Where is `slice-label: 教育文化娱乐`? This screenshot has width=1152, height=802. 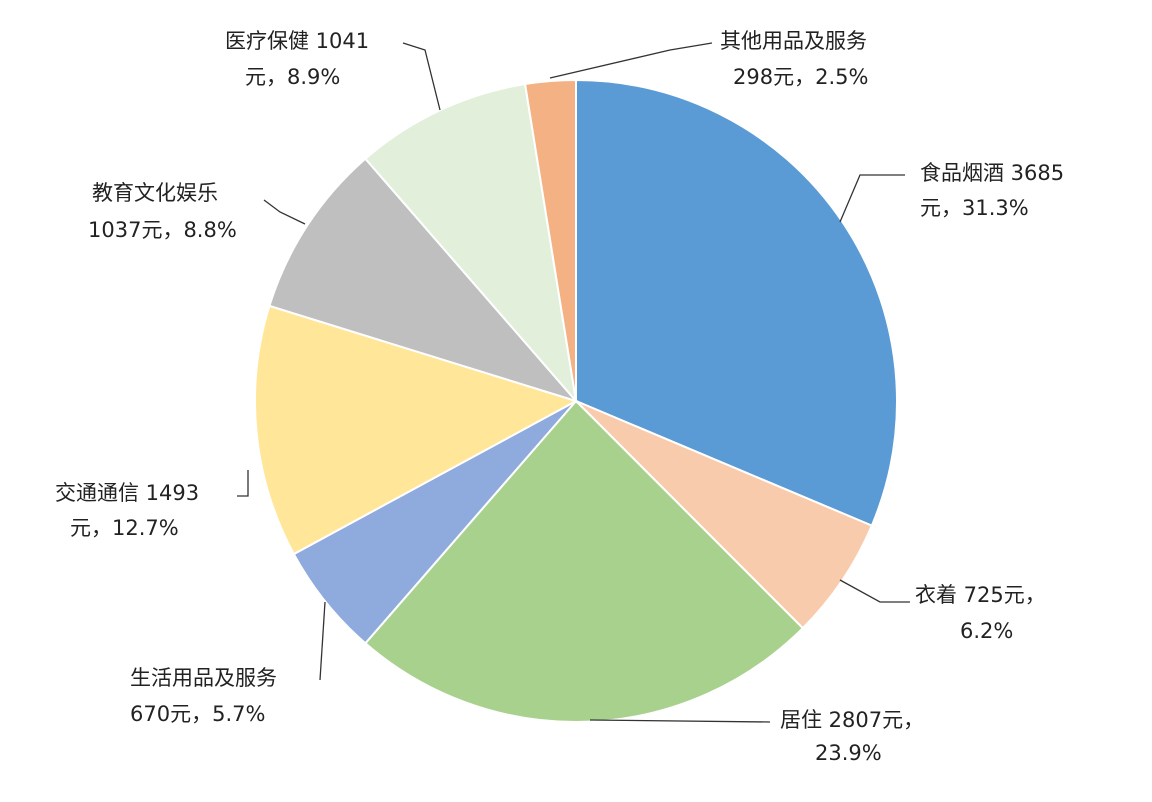 slice-label: 教育文化娱乐 is located at coordinates (155, 193).